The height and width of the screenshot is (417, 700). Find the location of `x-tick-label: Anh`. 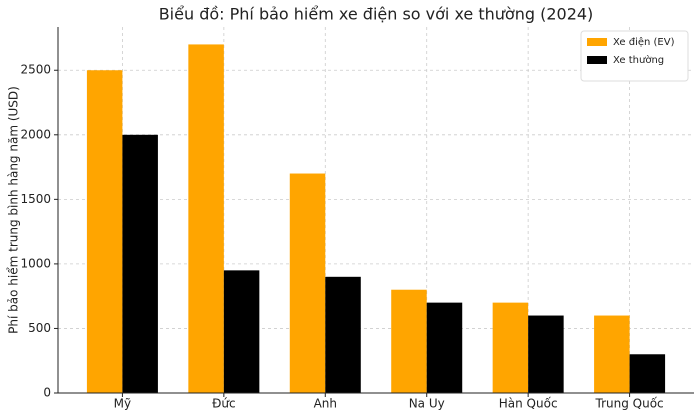

x-tick-label: Anh is located at coordinates (325, 404).